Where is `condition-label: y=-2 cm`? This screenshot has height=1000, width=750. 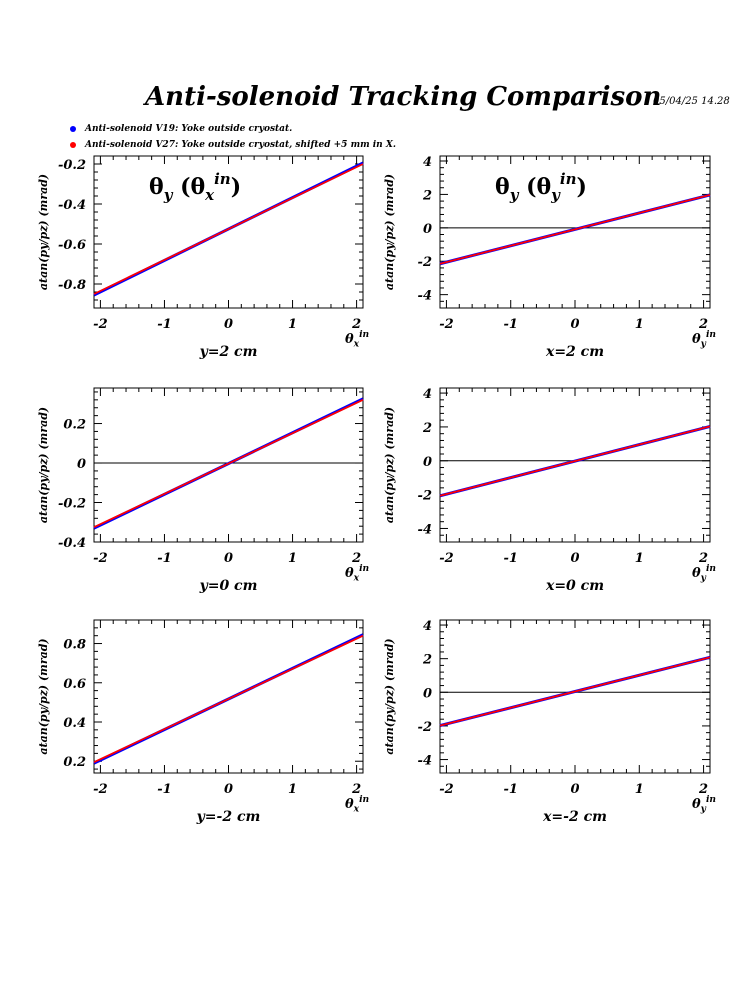 condition-label: y=-2 cm is located at coordinates (228, 817).